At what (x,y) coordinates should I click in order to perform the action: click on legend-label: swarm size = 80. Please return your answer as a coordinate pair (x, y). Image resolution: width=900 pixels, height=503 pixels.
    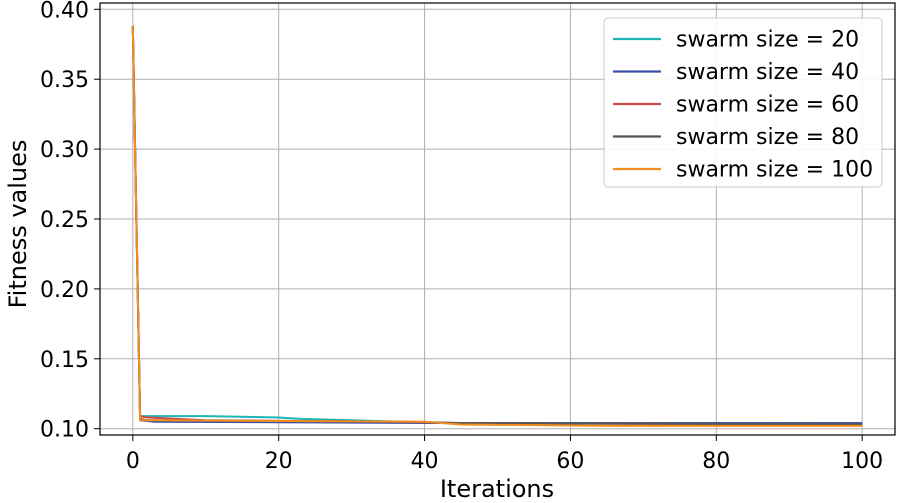
    Looking at the image, I should click on (767, 137).